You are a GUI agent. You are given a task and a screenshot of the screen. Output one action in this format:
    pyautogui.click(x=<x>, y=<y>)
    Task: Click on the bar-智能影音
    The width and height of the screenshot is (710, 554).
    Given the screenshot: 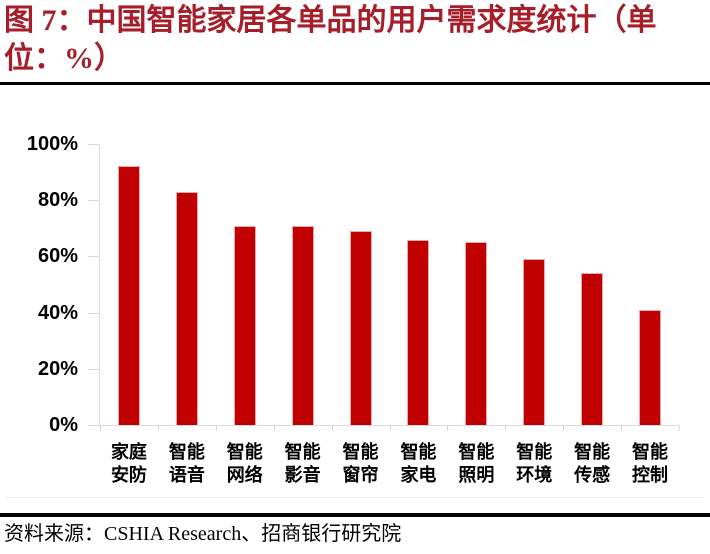 What is the action you would take?
    pyautogui.click(x=302, y=325)
    